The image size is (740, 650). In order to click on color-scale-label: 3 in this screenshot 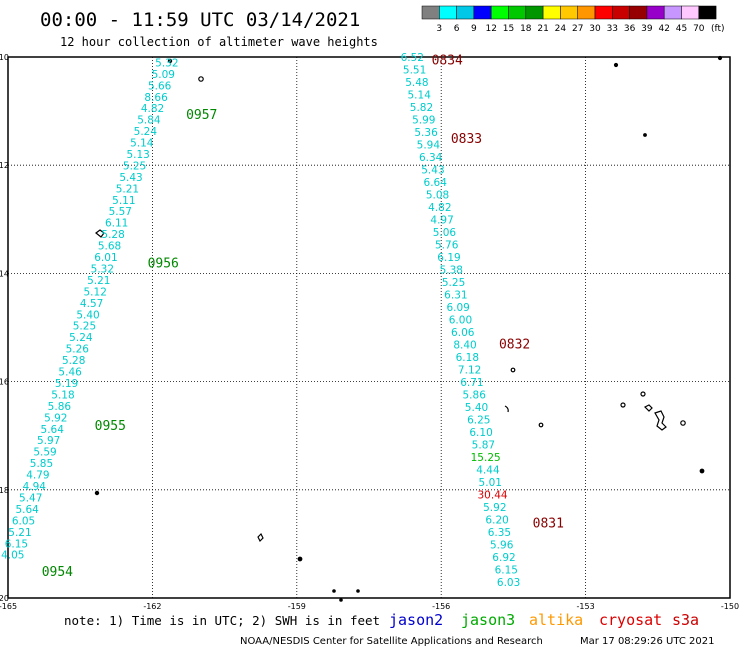, I will do `click(439, 29)`.